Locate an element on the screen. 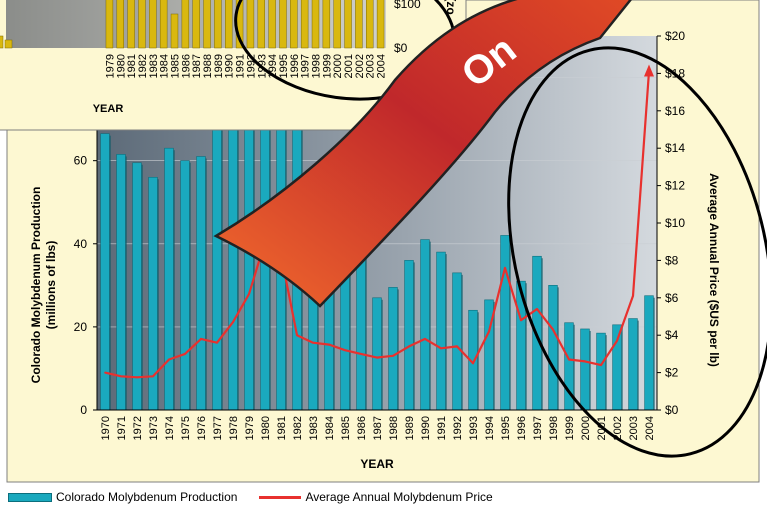  inset-x-tick-label: 1999 is located at coordinates (327, 66).